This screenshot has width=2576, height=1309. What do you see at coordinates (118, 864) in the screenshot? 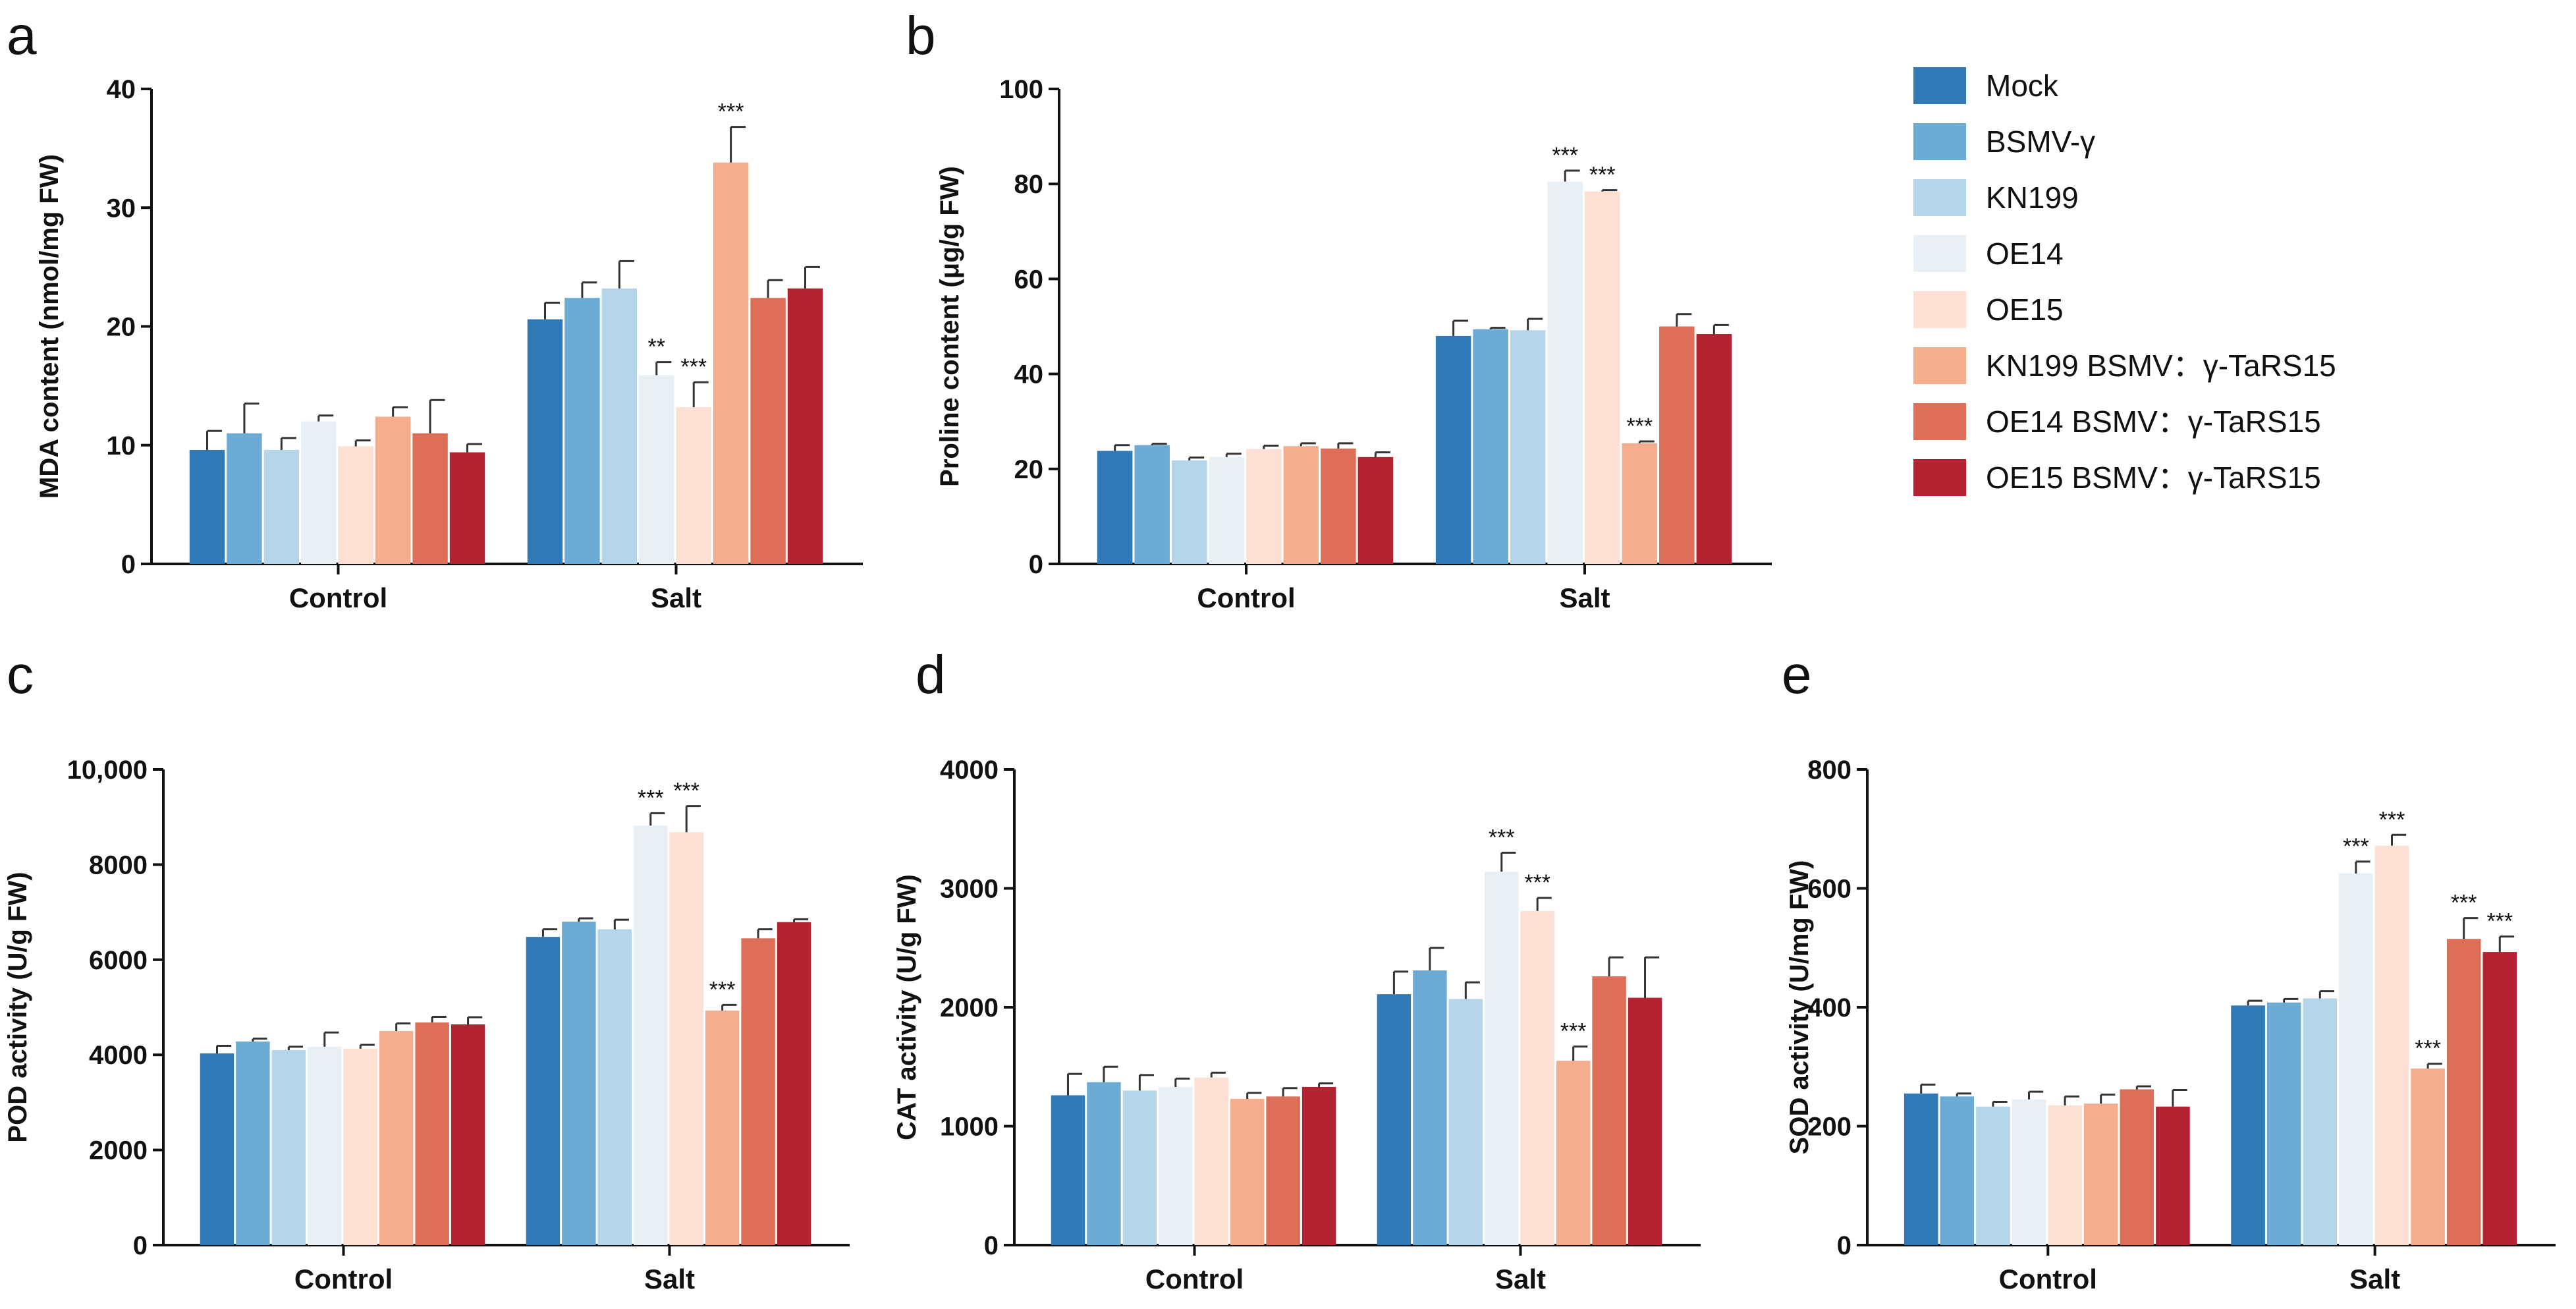
I see `y-tick-label: 8000` at bounding box center [118, 864].